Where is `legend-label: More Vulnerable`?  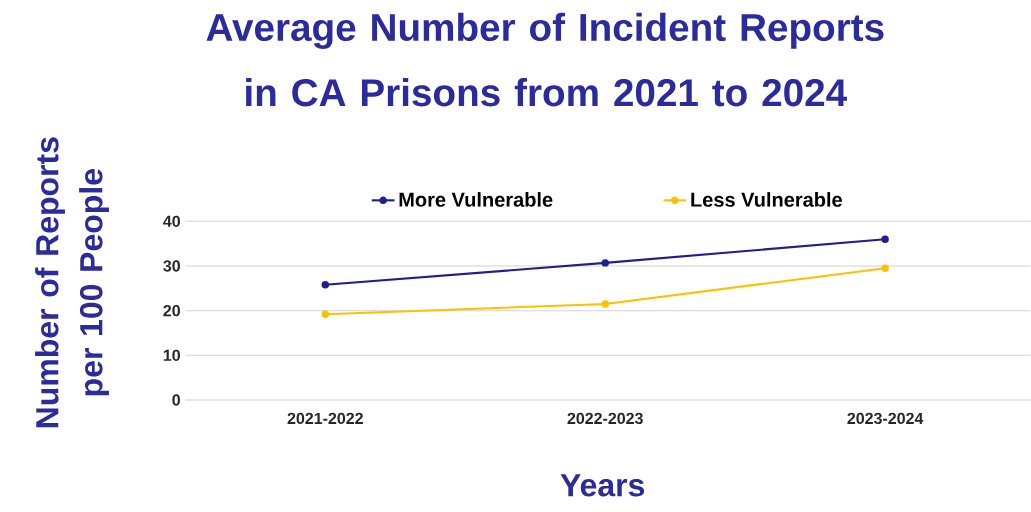 legend-label: More Vulnerable is located at coordinates (476, 199).